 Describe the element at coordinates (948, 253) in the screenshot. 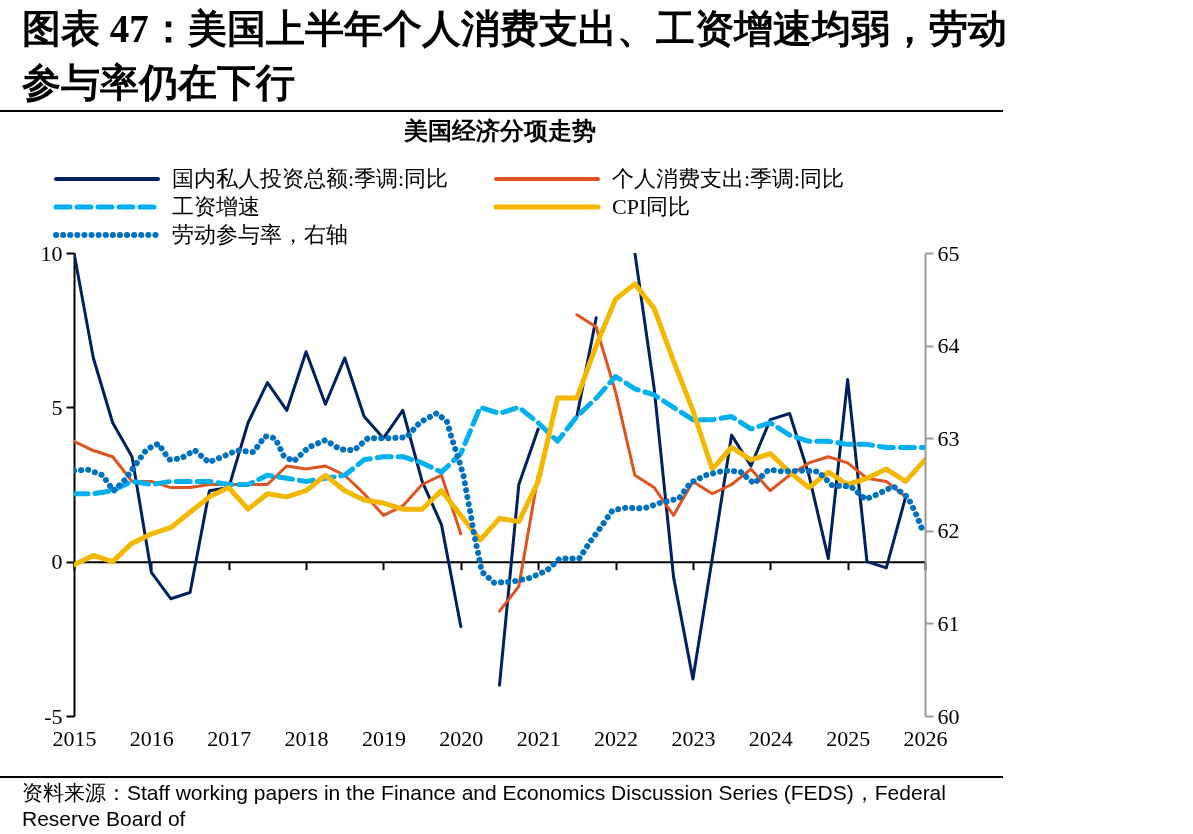

I see `y2-tick-label: 65` at that location.